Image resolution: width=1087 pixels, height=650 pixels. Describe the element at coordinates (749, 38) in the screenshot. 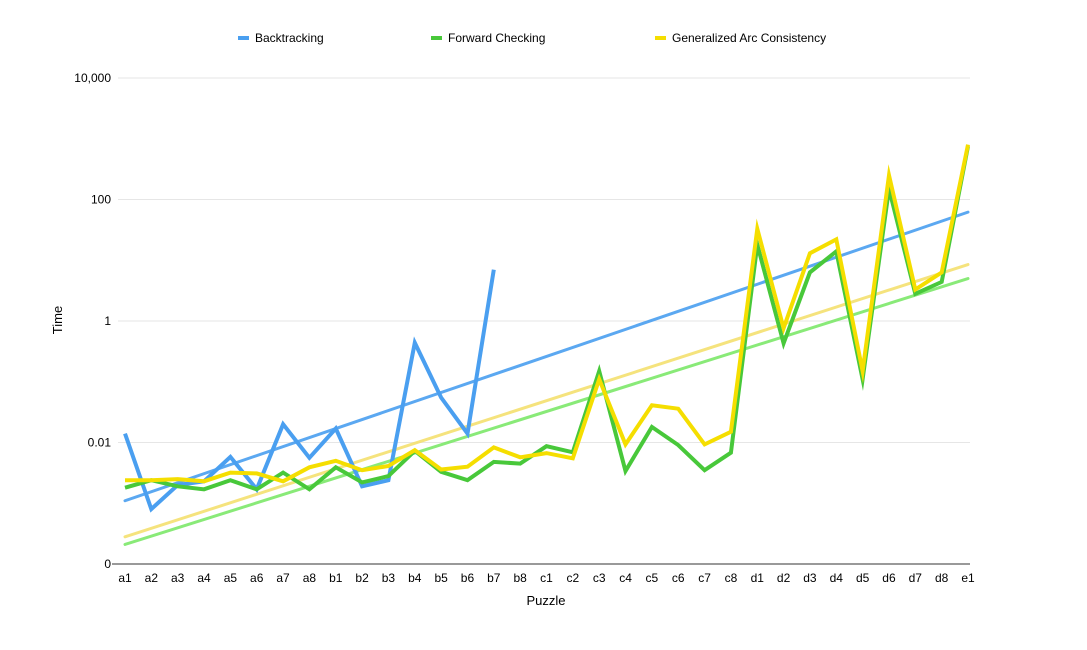

I see `legend-label: Generalized Arc Consistency` at that location.